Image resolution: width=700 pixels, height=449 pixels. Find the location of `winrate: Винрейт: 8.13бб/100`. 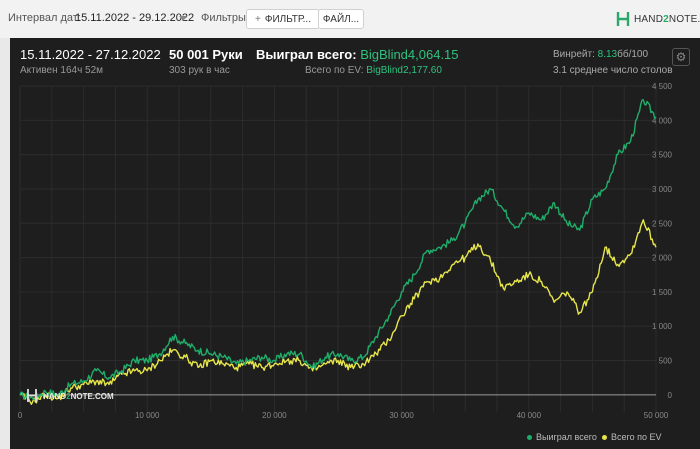

winrate: Винрейт: 8.13бб/100 is located at coordinates (600, 54).